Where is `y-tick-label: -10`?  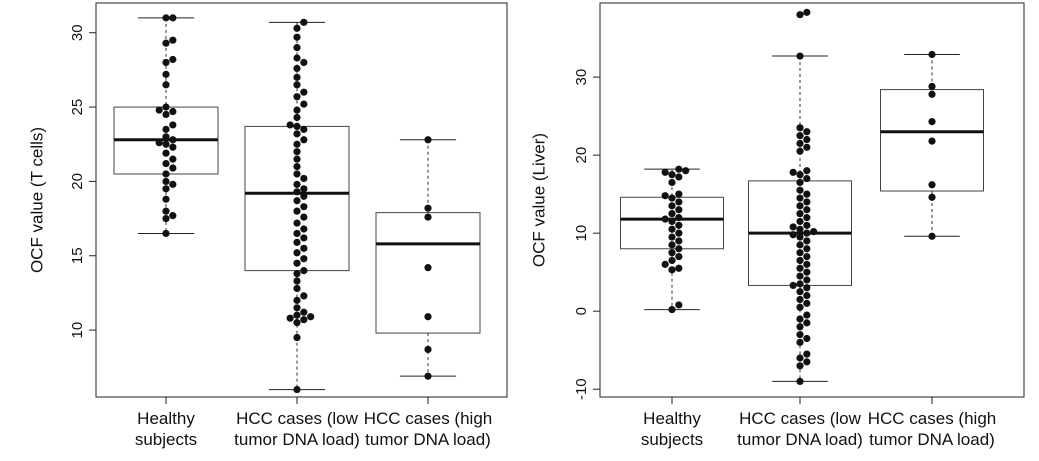 y-tick-label: -10 is located at coordinates (581, 389).